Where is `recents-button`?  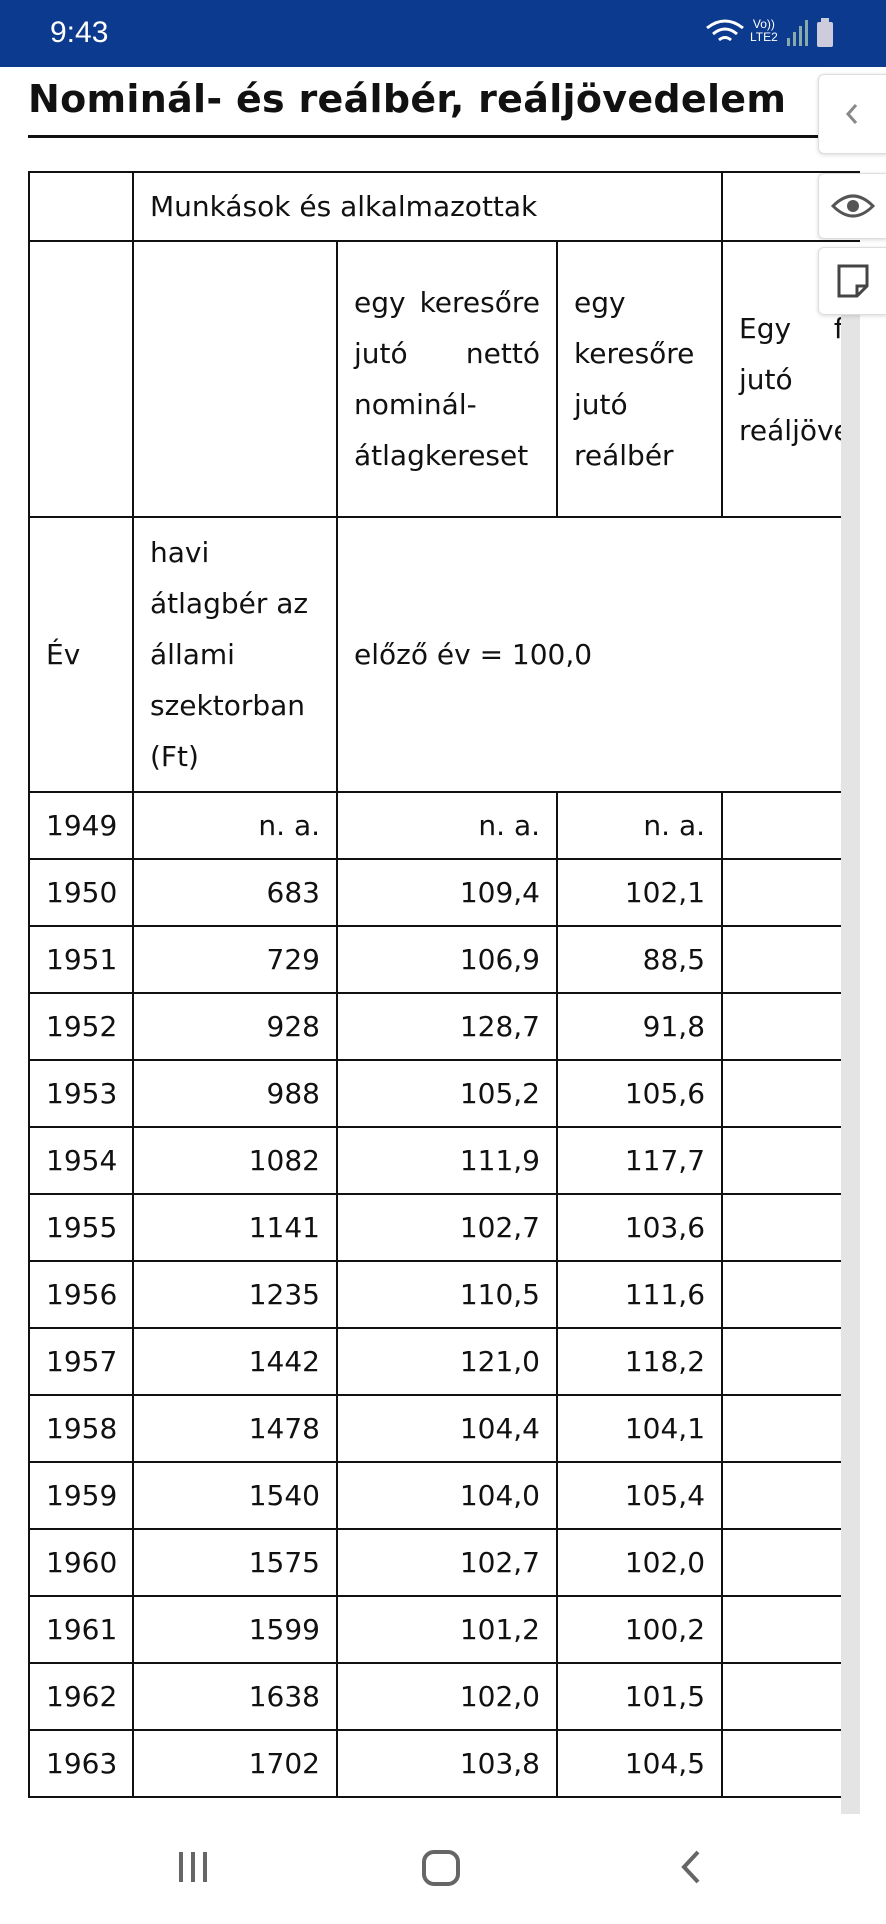 recents-button is located at coordinates (193, 1867).